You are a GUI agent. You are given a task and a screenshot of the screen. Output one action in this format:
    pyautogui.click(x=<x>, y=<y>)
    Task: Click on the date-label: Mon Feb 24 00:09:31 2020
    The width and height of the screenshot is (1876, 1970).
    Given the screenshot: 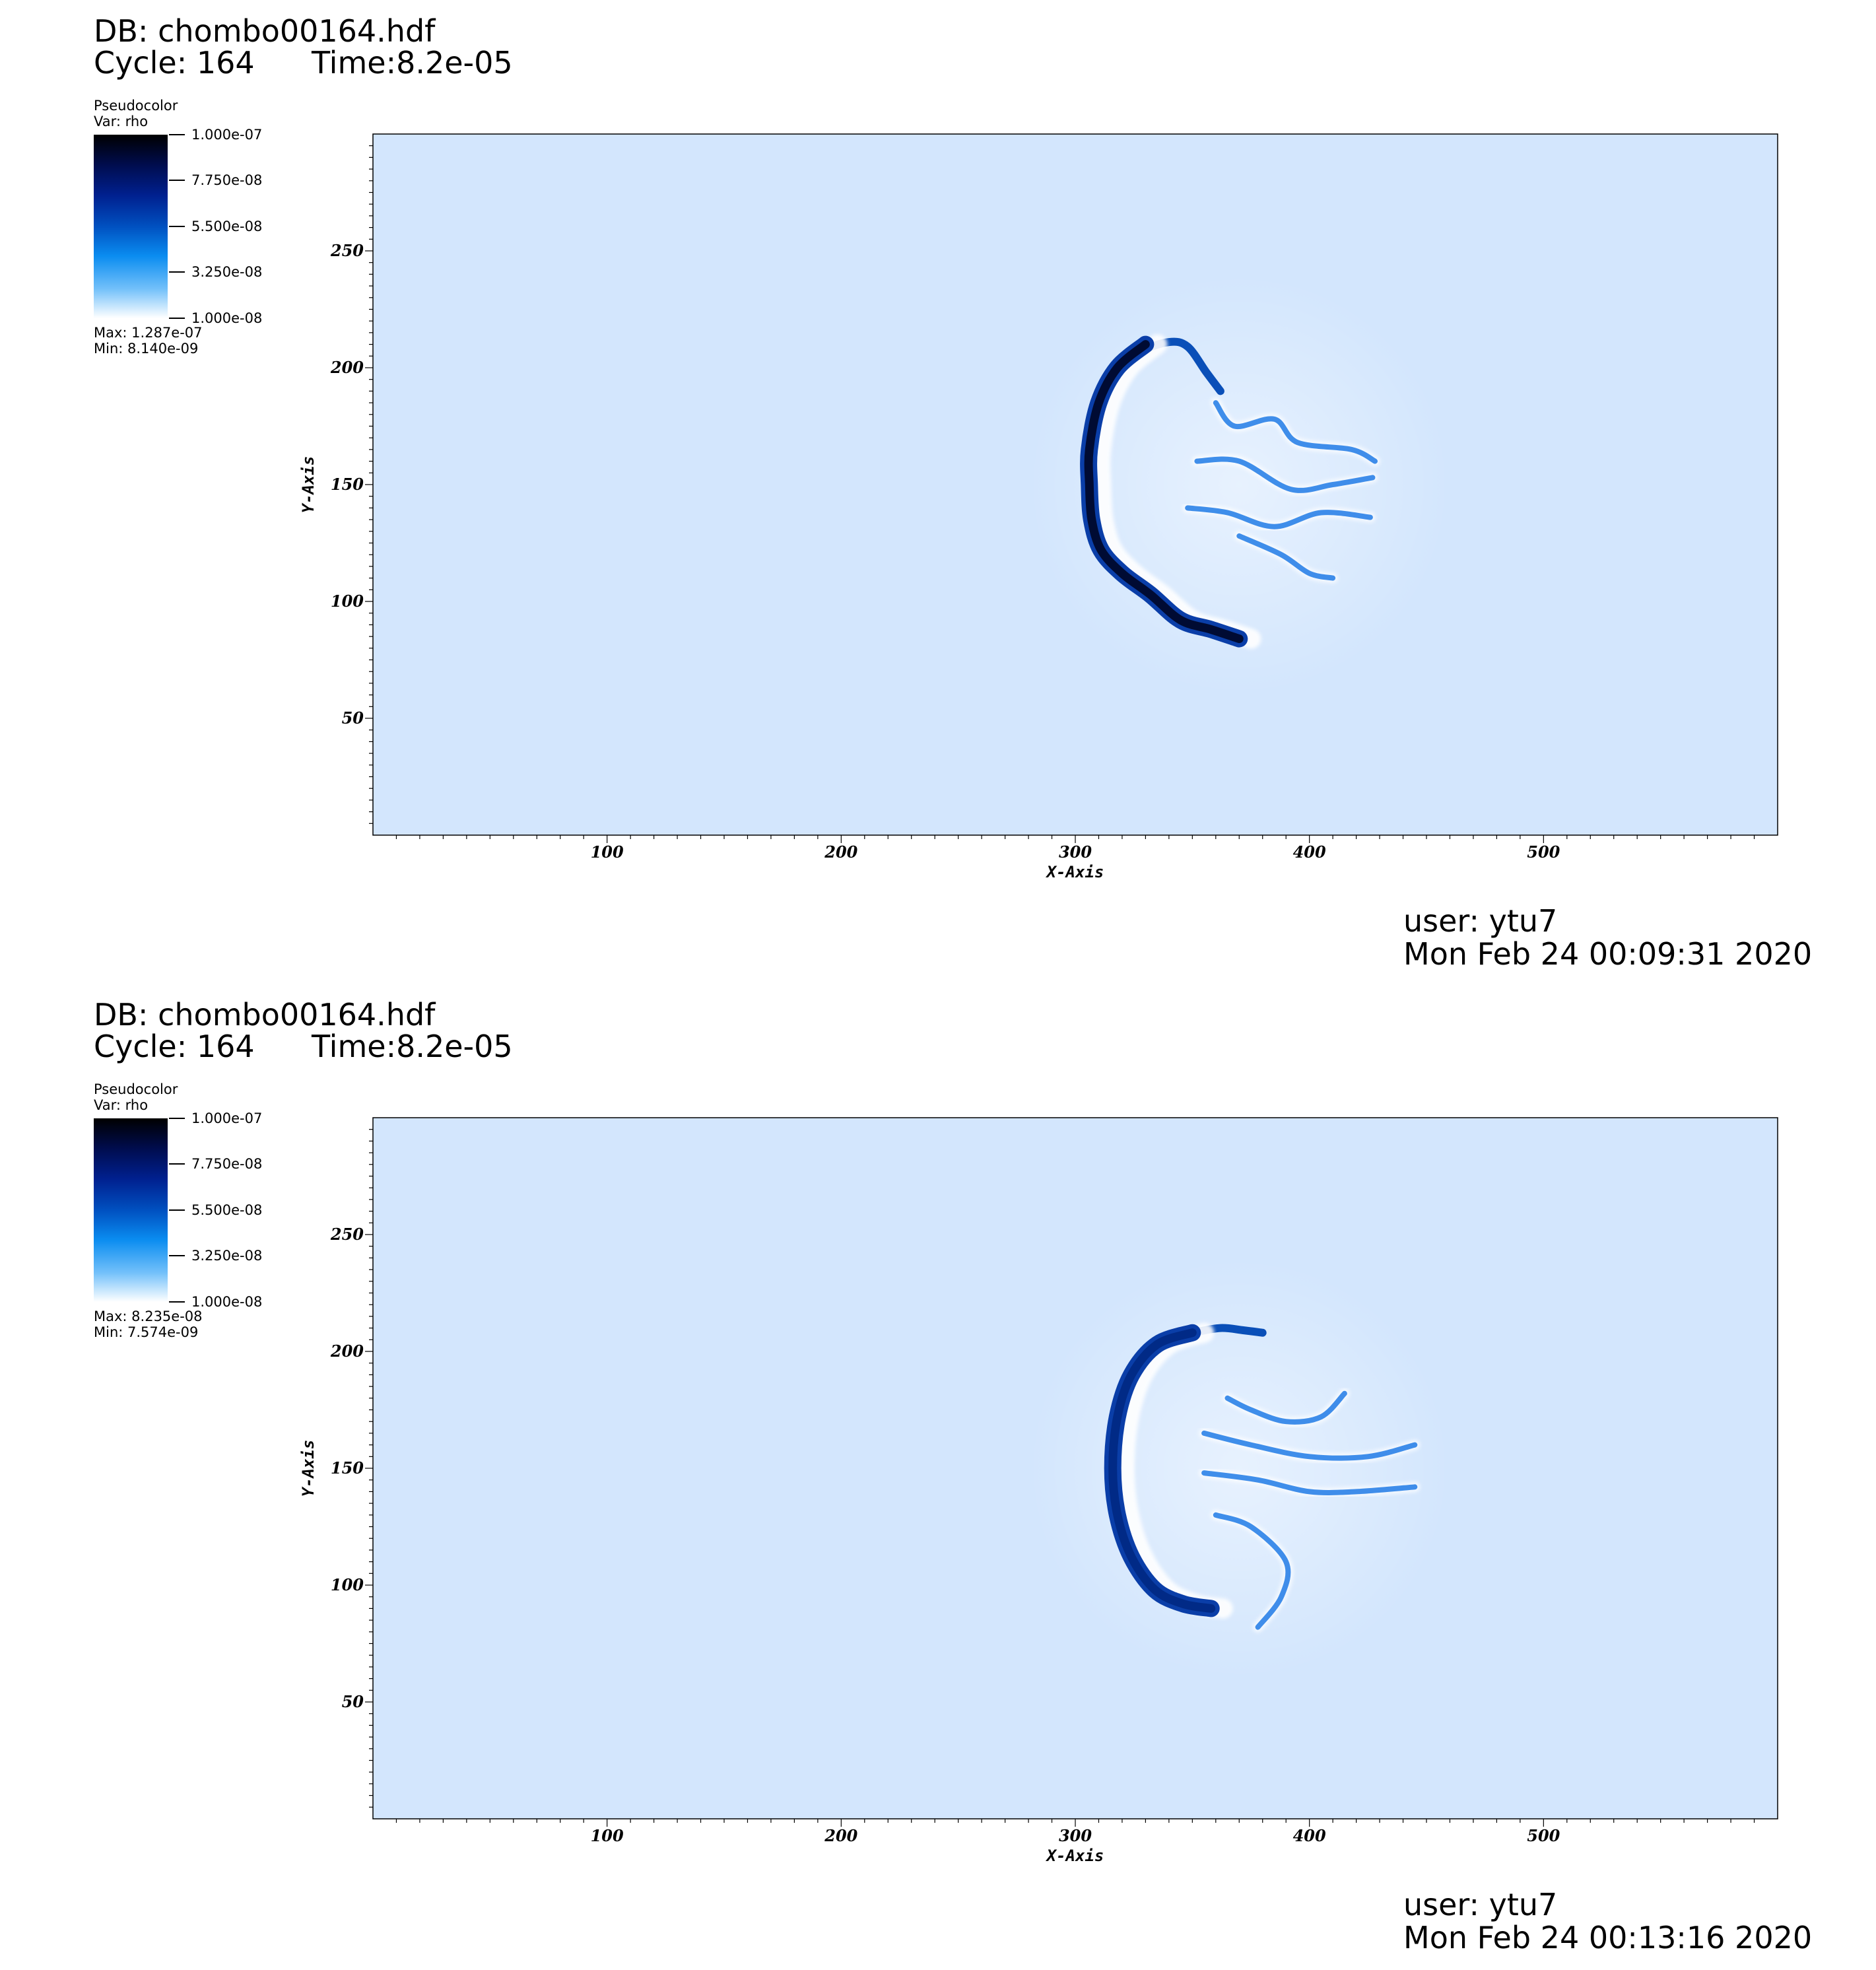 What is the action you would take?
    pyautogui.click(x=1608, y=954)
    